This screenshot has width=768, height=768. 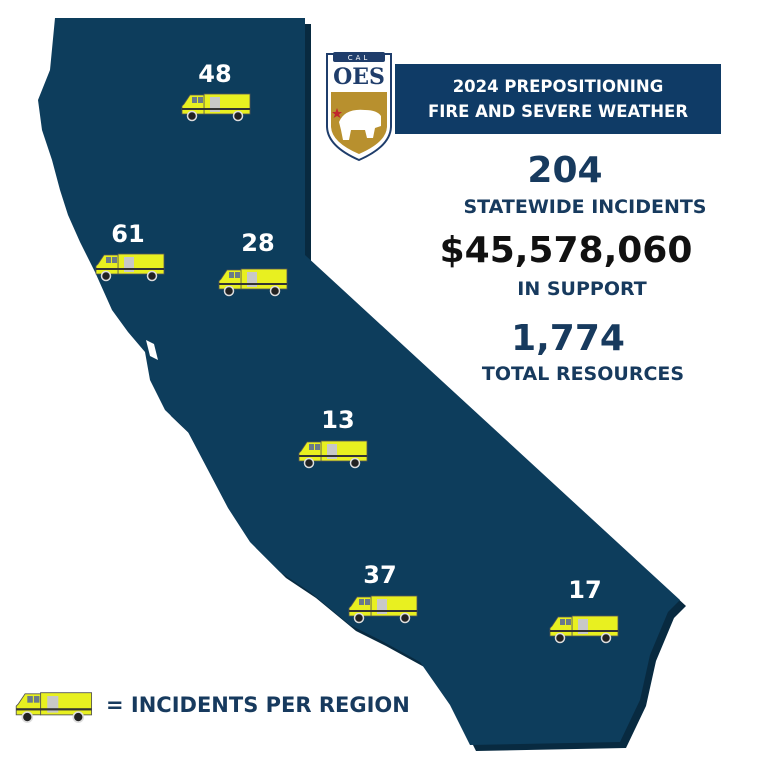 I want to click on region-incident-count: 61, so click(x=128, y=234).